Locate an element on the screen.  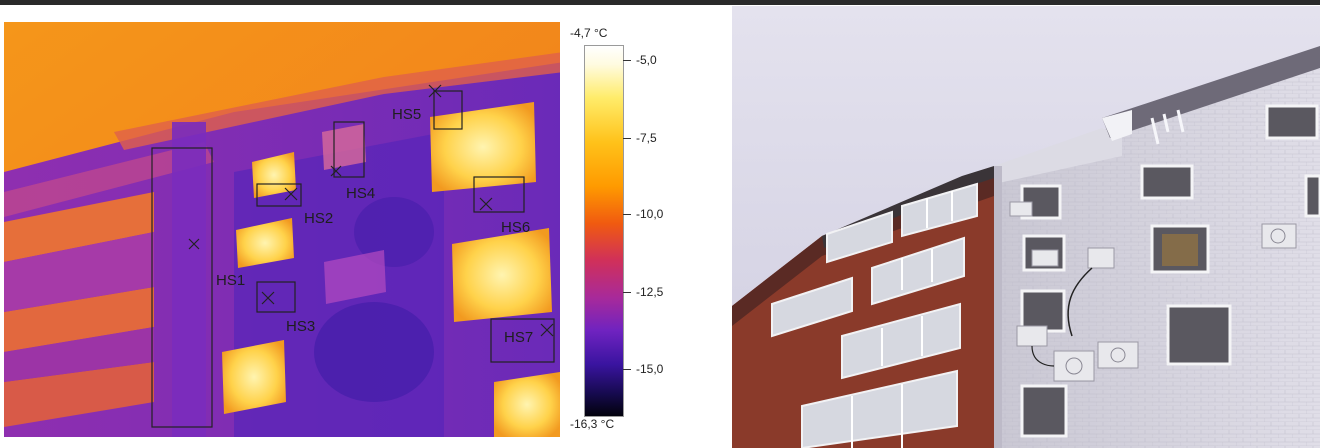
hs3-box is located at coordinates (276, 297).